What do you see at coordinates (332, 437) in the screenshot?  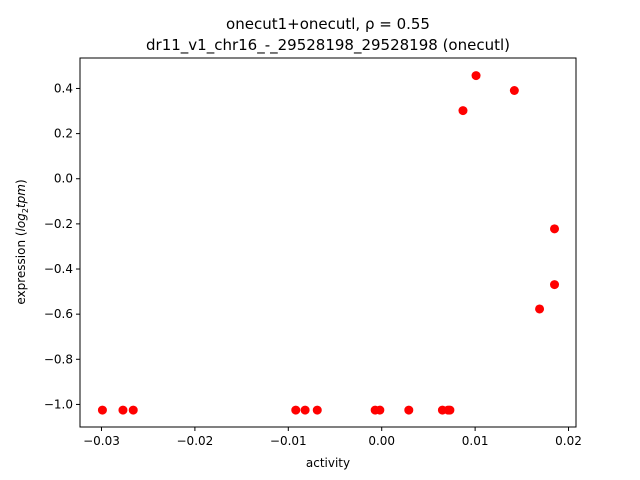 I see `x-axis-ticks: −0.03 −0.02 −0.01 0.00 0.01 0.02` at bounding box center [332, 437].